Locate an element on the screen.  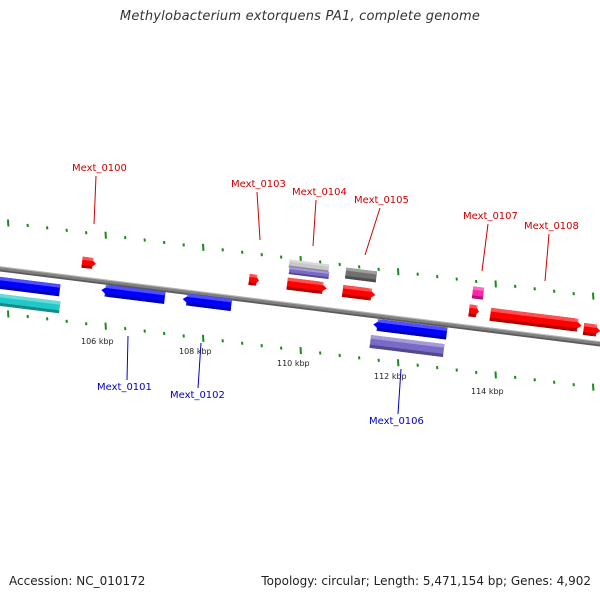
genome-backbone is located at coordinates (300, 306).